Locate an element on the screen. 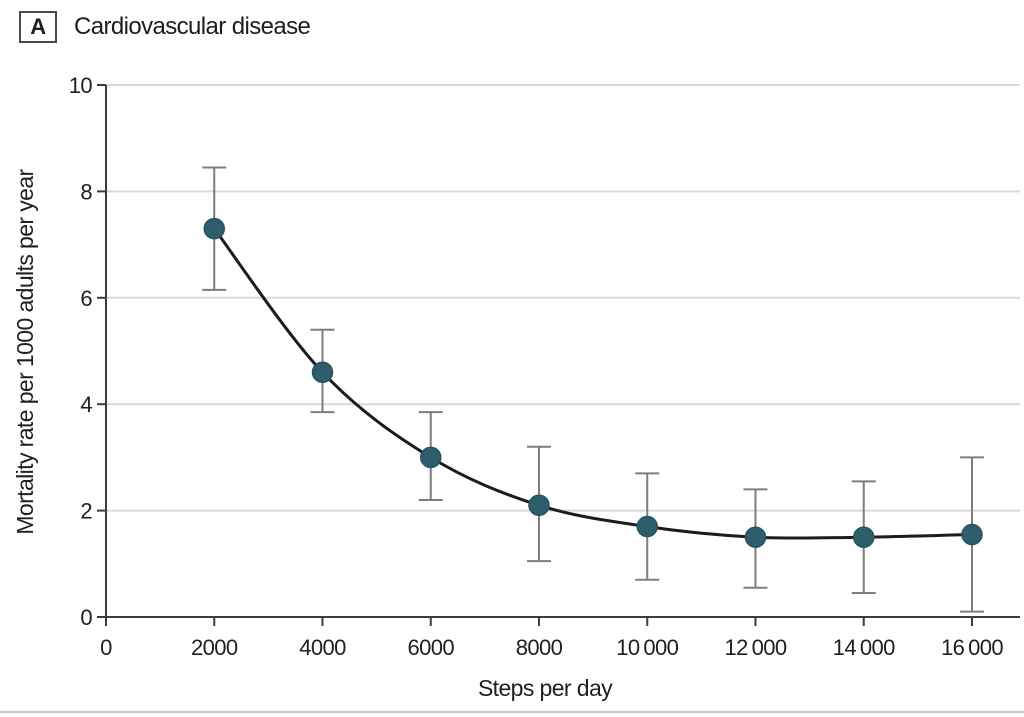 The width and height of the screenshot is (1024, 717). y-tick-label: 4 is located at coordinates (86, 404).